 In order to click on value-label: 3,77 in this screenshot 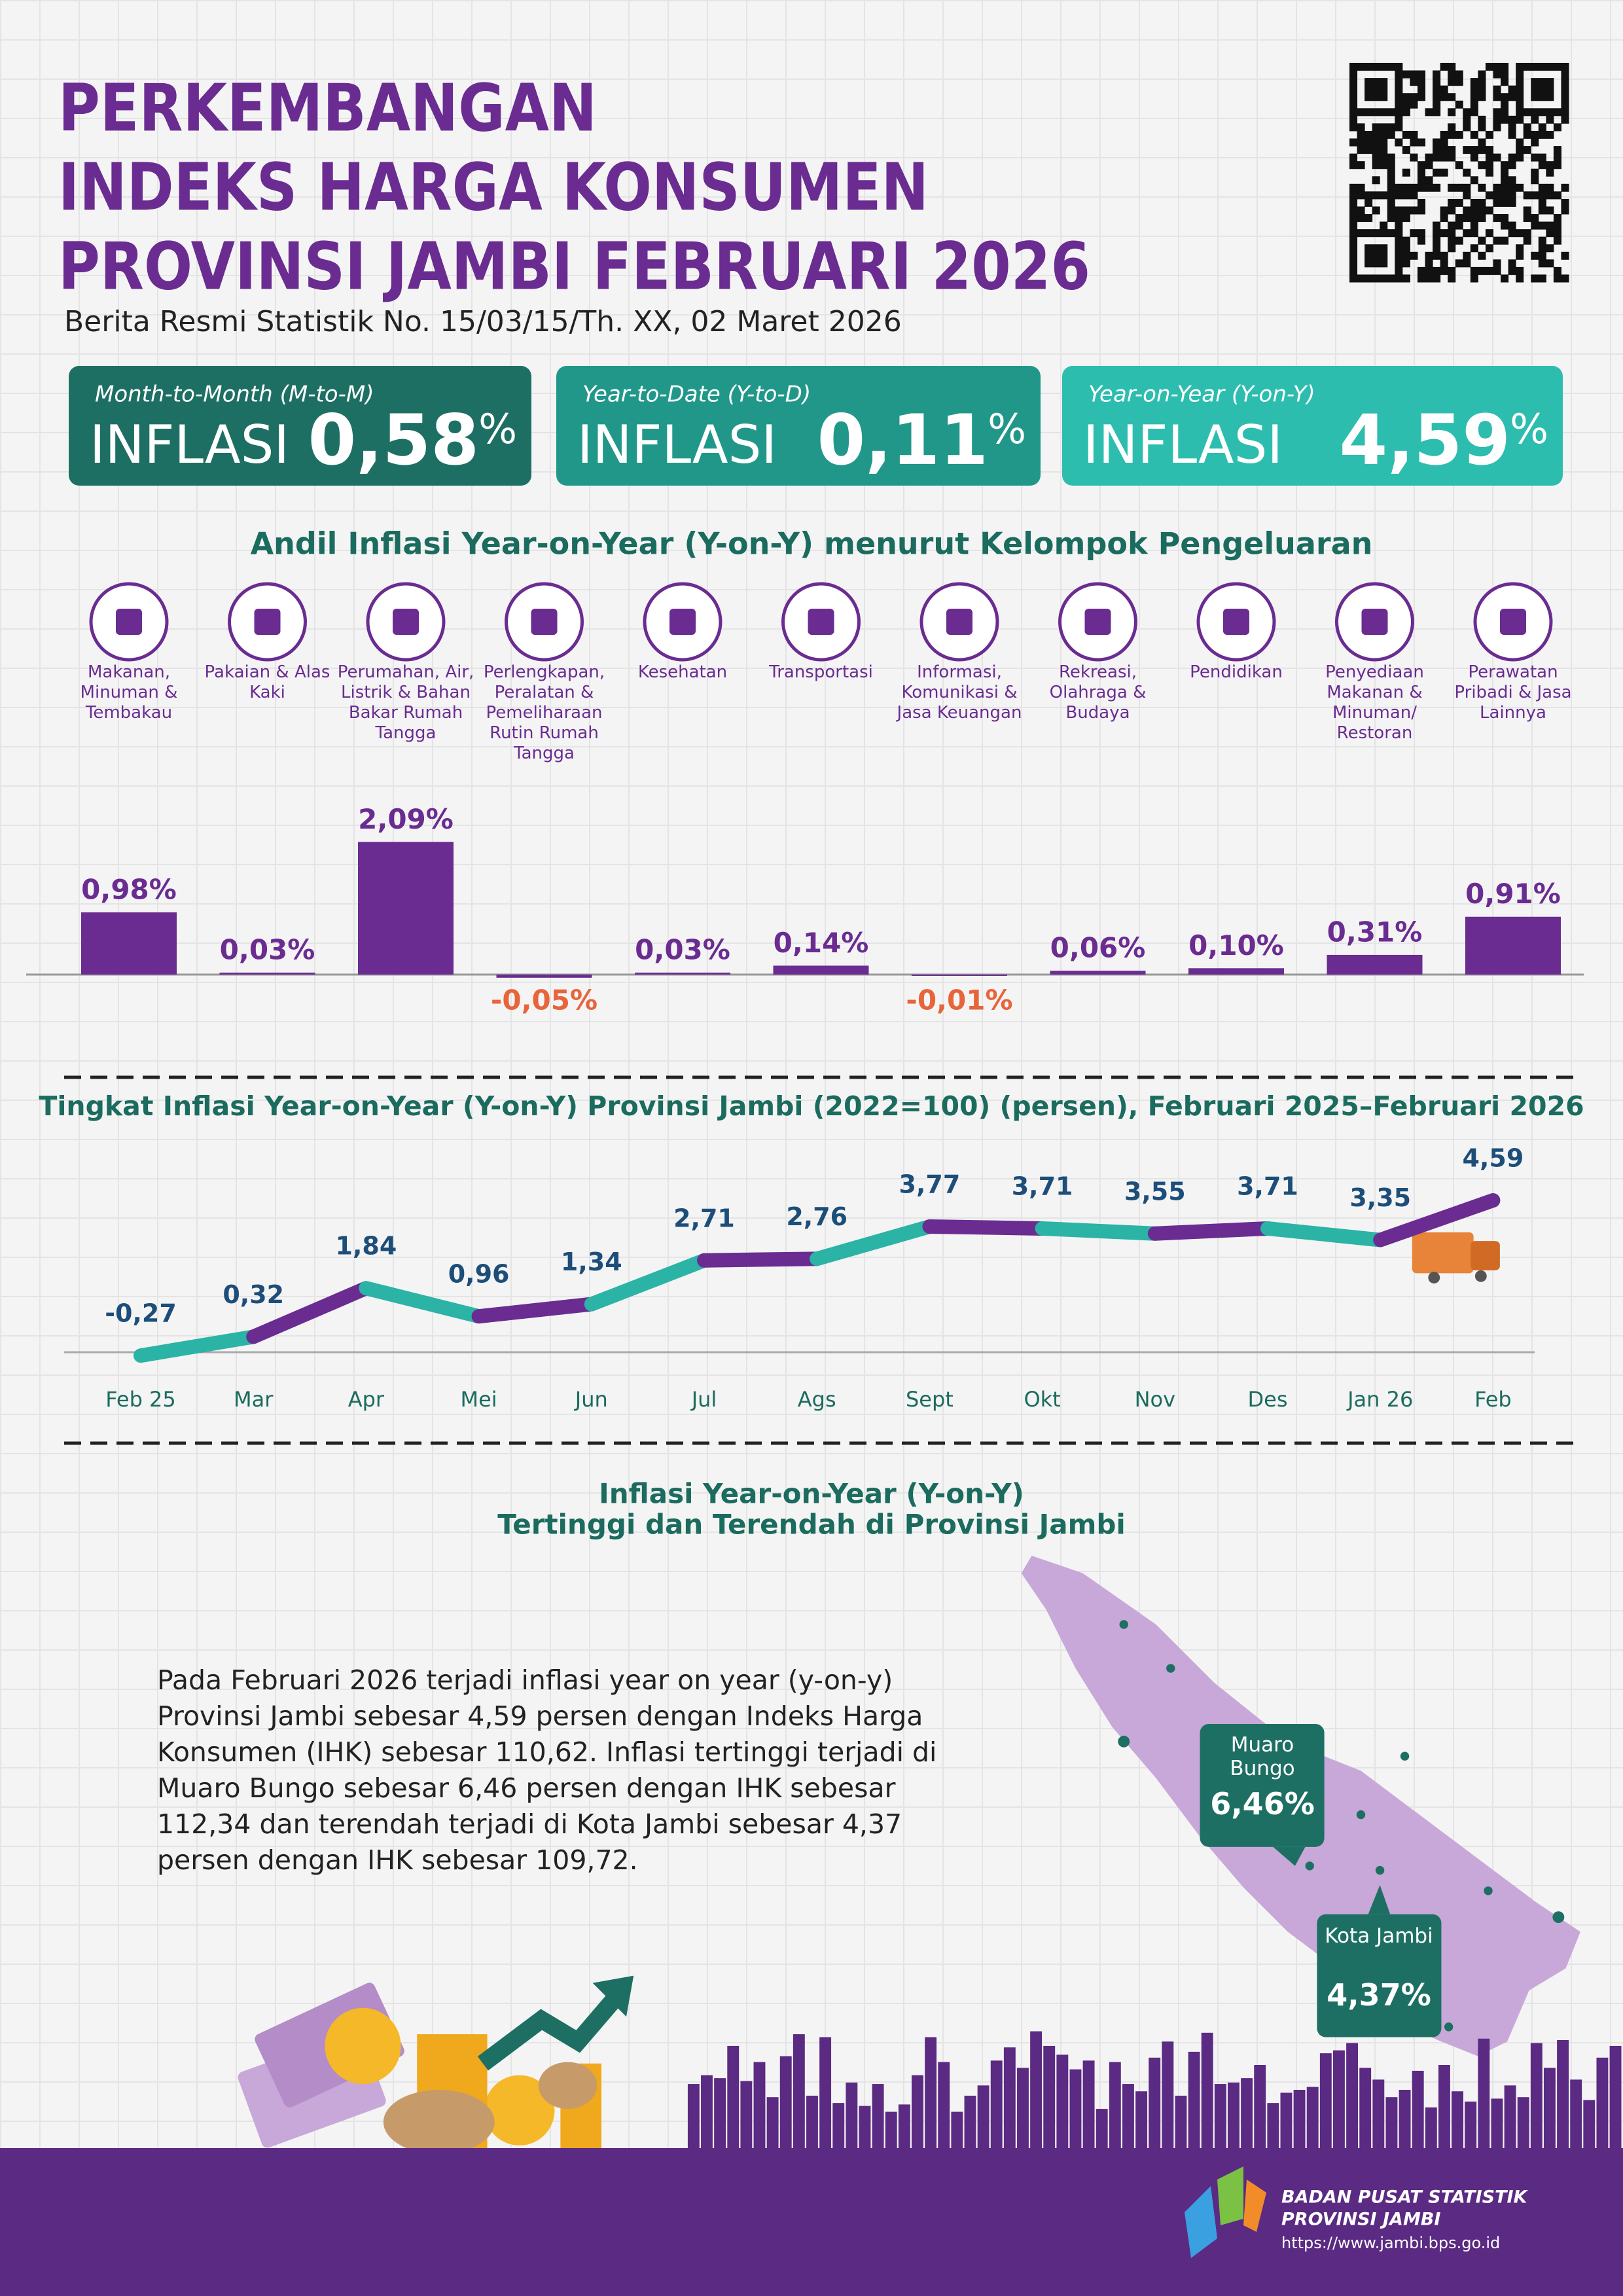, I will do `click(930, 1184)`.